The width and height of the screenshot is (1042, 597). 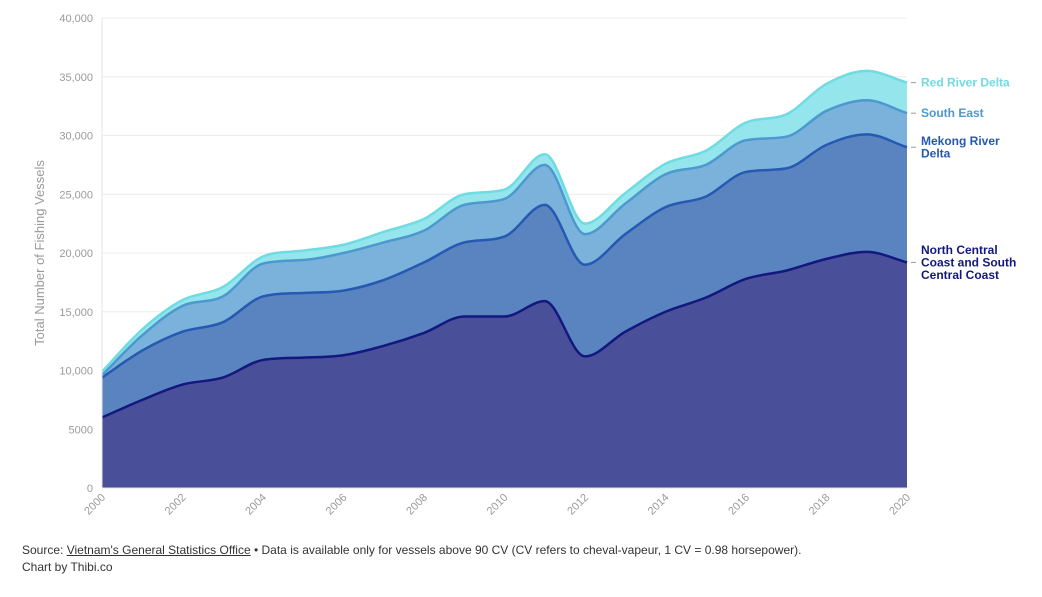 What do you see at coordinates (76, 137) in the screenshot?
I see `y-tick-label: 30,000` at bounding box center [76, 137].